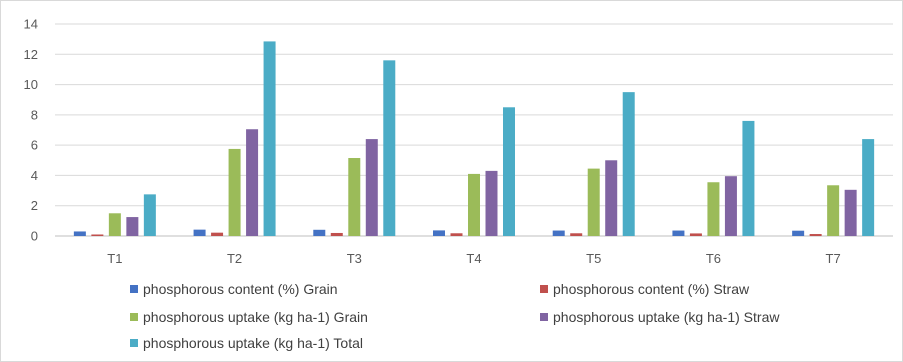 The width and height of the screenshot is (903, 362). What do you see at coordinates (713, 258) in the screenshot?
I see `x-tick-label: T6` at bounding box center [713, 258].